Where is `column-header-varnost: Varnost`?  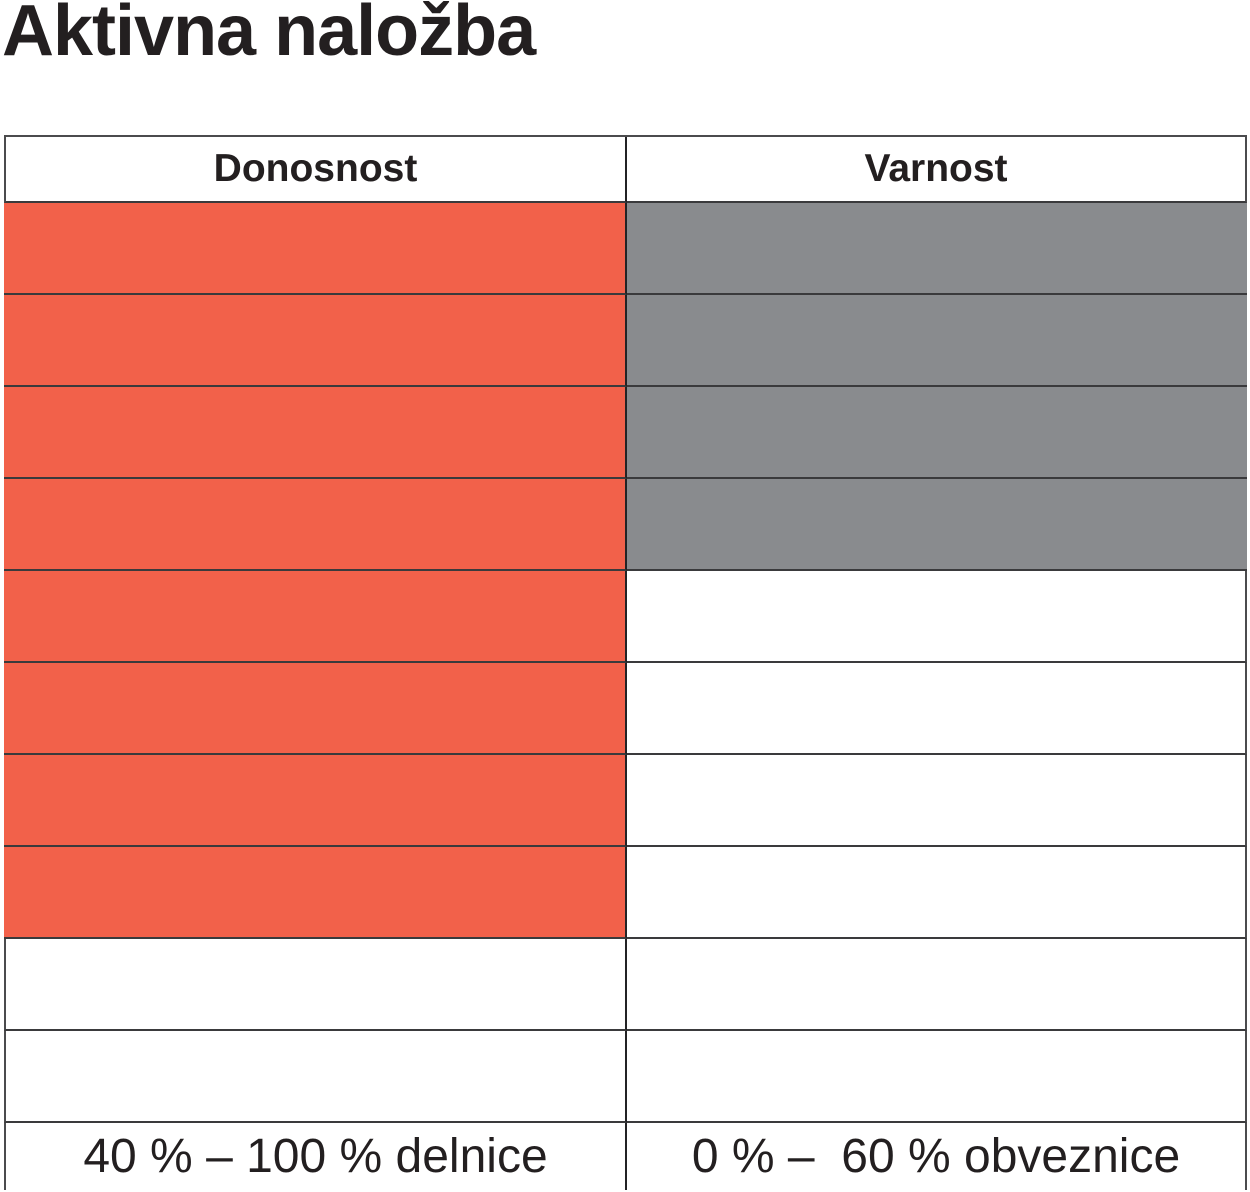 column-header-varnost: Varnost is located at coordinates (937, 170).